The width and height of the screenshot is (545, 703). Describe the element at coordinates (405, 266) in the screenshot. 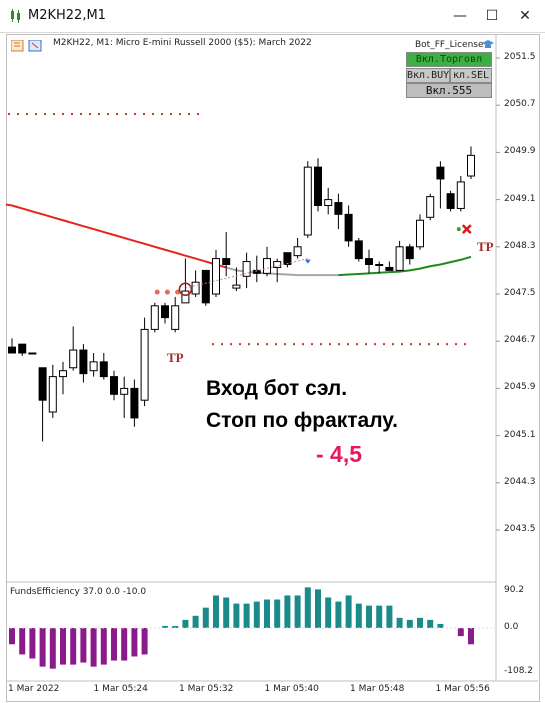

I see `moving-average-line` at that location.